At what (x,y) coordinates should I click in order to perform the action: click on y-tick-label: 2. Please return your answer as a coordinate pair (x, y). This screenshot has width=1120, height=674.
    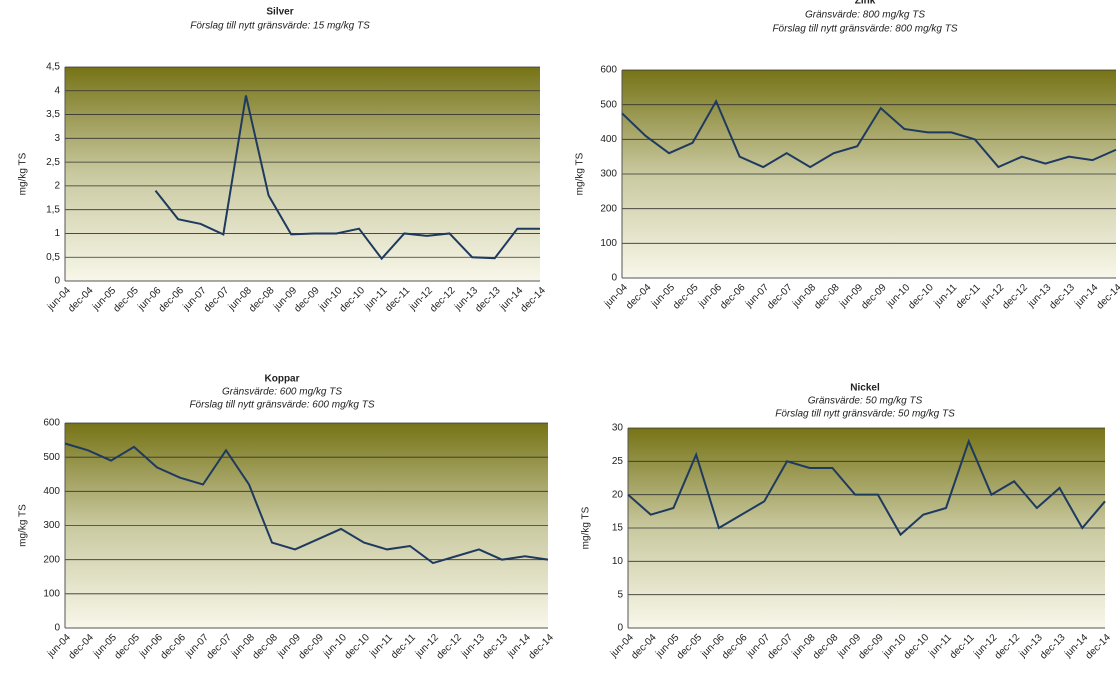
    Looking at the image, I should click on (57, 186).